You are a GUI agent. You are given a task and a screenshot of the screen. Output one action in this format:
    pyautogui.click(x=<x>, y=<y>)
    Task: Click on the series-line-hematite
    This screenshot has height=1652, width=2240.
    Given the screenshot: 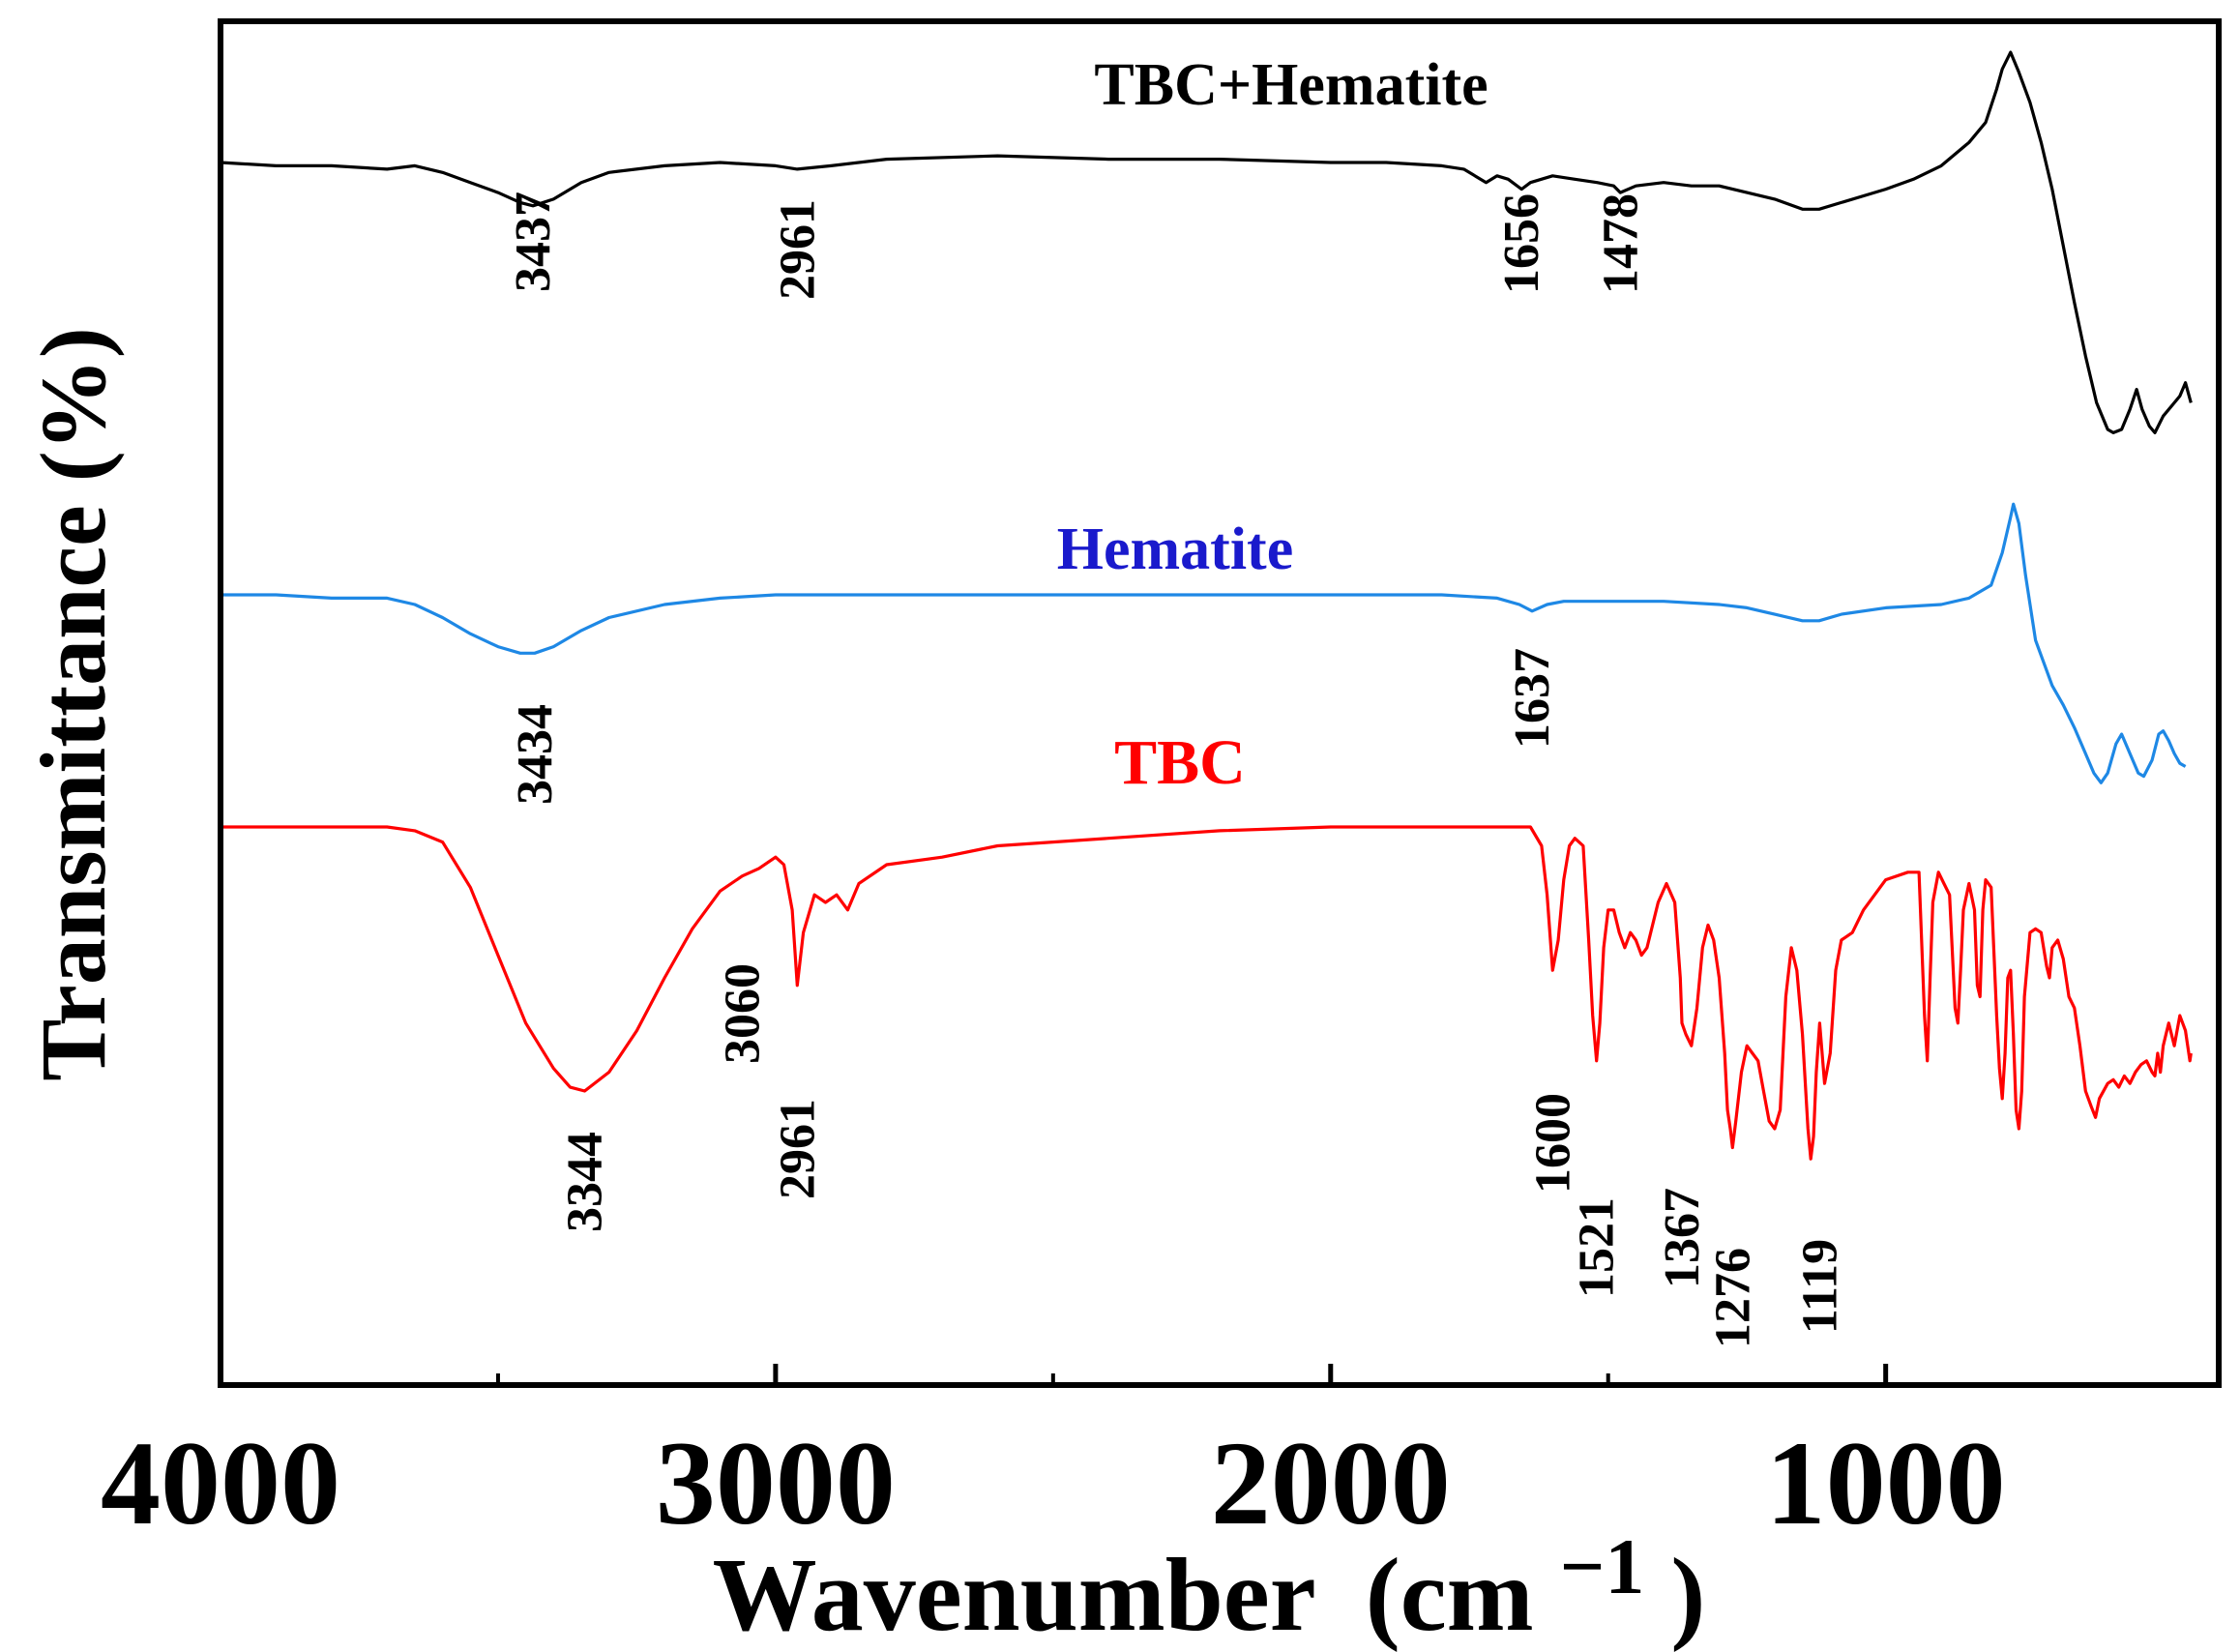 What is the action you would take?
    pyautogui.click(x=1204, y=643)
    